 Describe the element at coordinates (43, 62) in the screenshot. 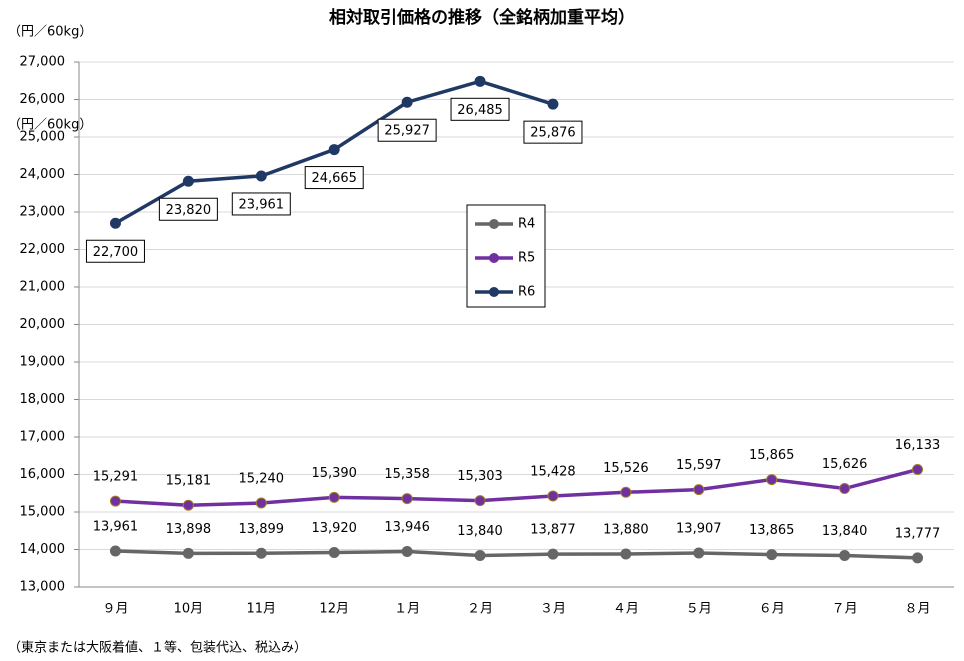

I see `y-tick-label: 27,000` at that location.